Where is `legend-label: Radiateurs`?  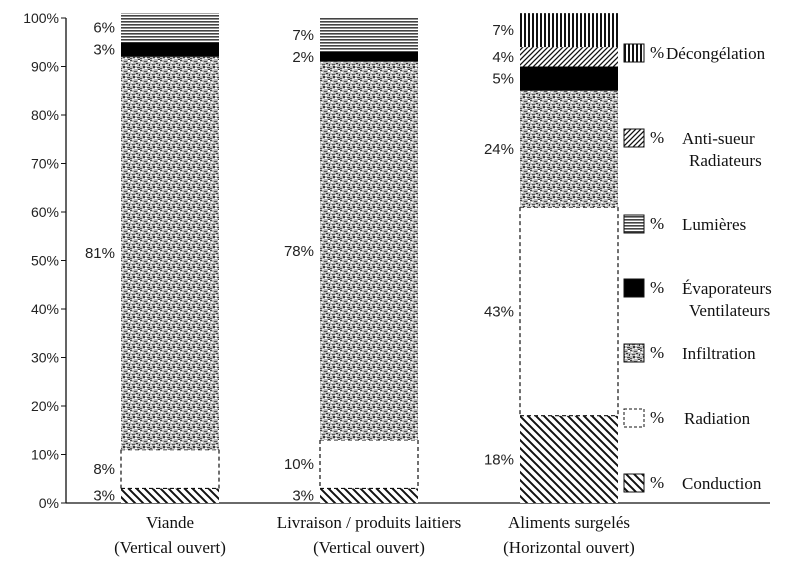 legend-label: Radiateurs is located at coordinates (725, 160).